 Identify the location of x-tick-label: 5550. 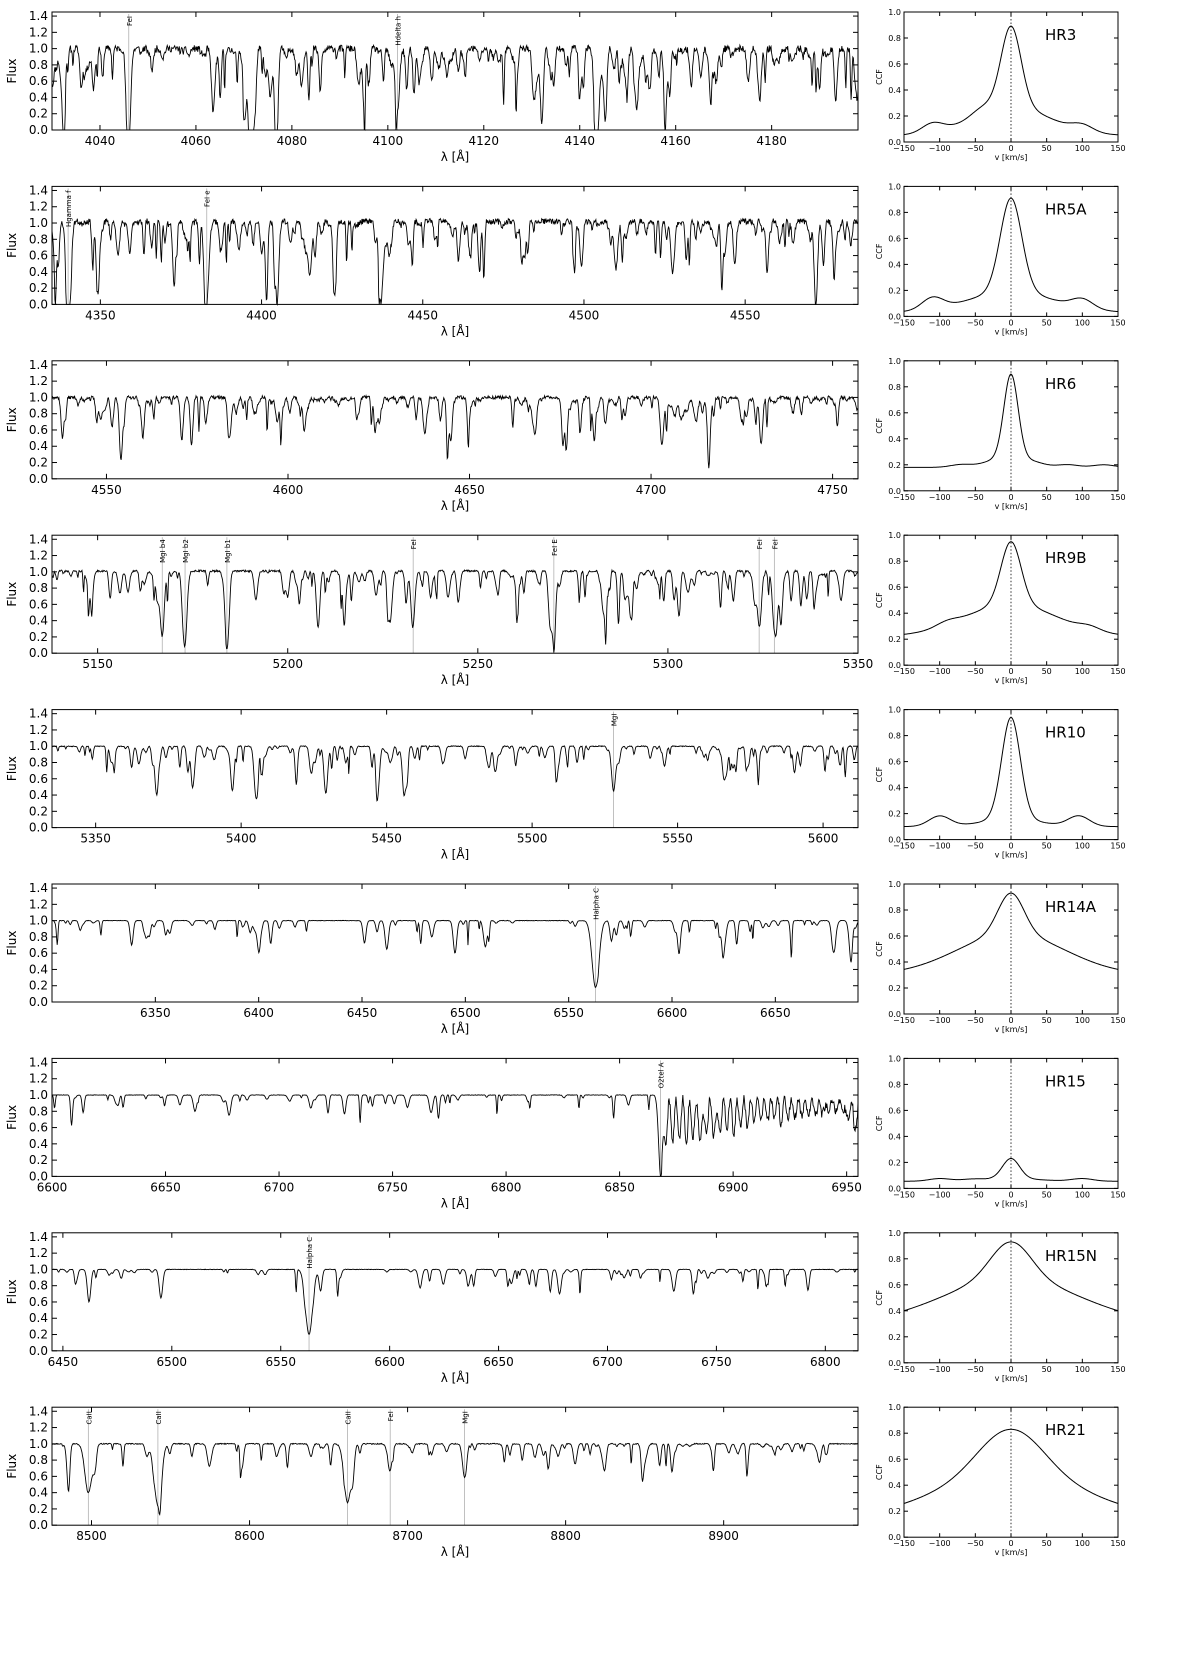
(677, 839).